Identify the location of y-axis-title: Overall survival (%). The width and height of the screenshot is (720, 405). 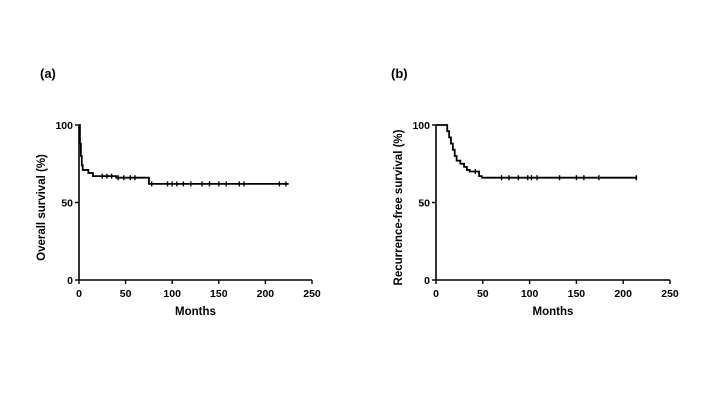
(42, 207).